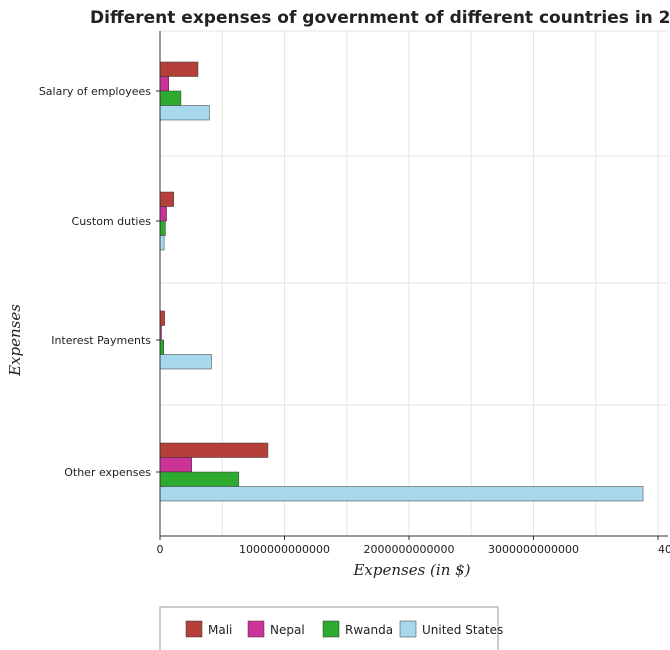 This screenshot has width=670, height=650. Describe the element at coordinates (284, 549) in the screenshot. I see `x-tick-label: 1000000000000` at that location.